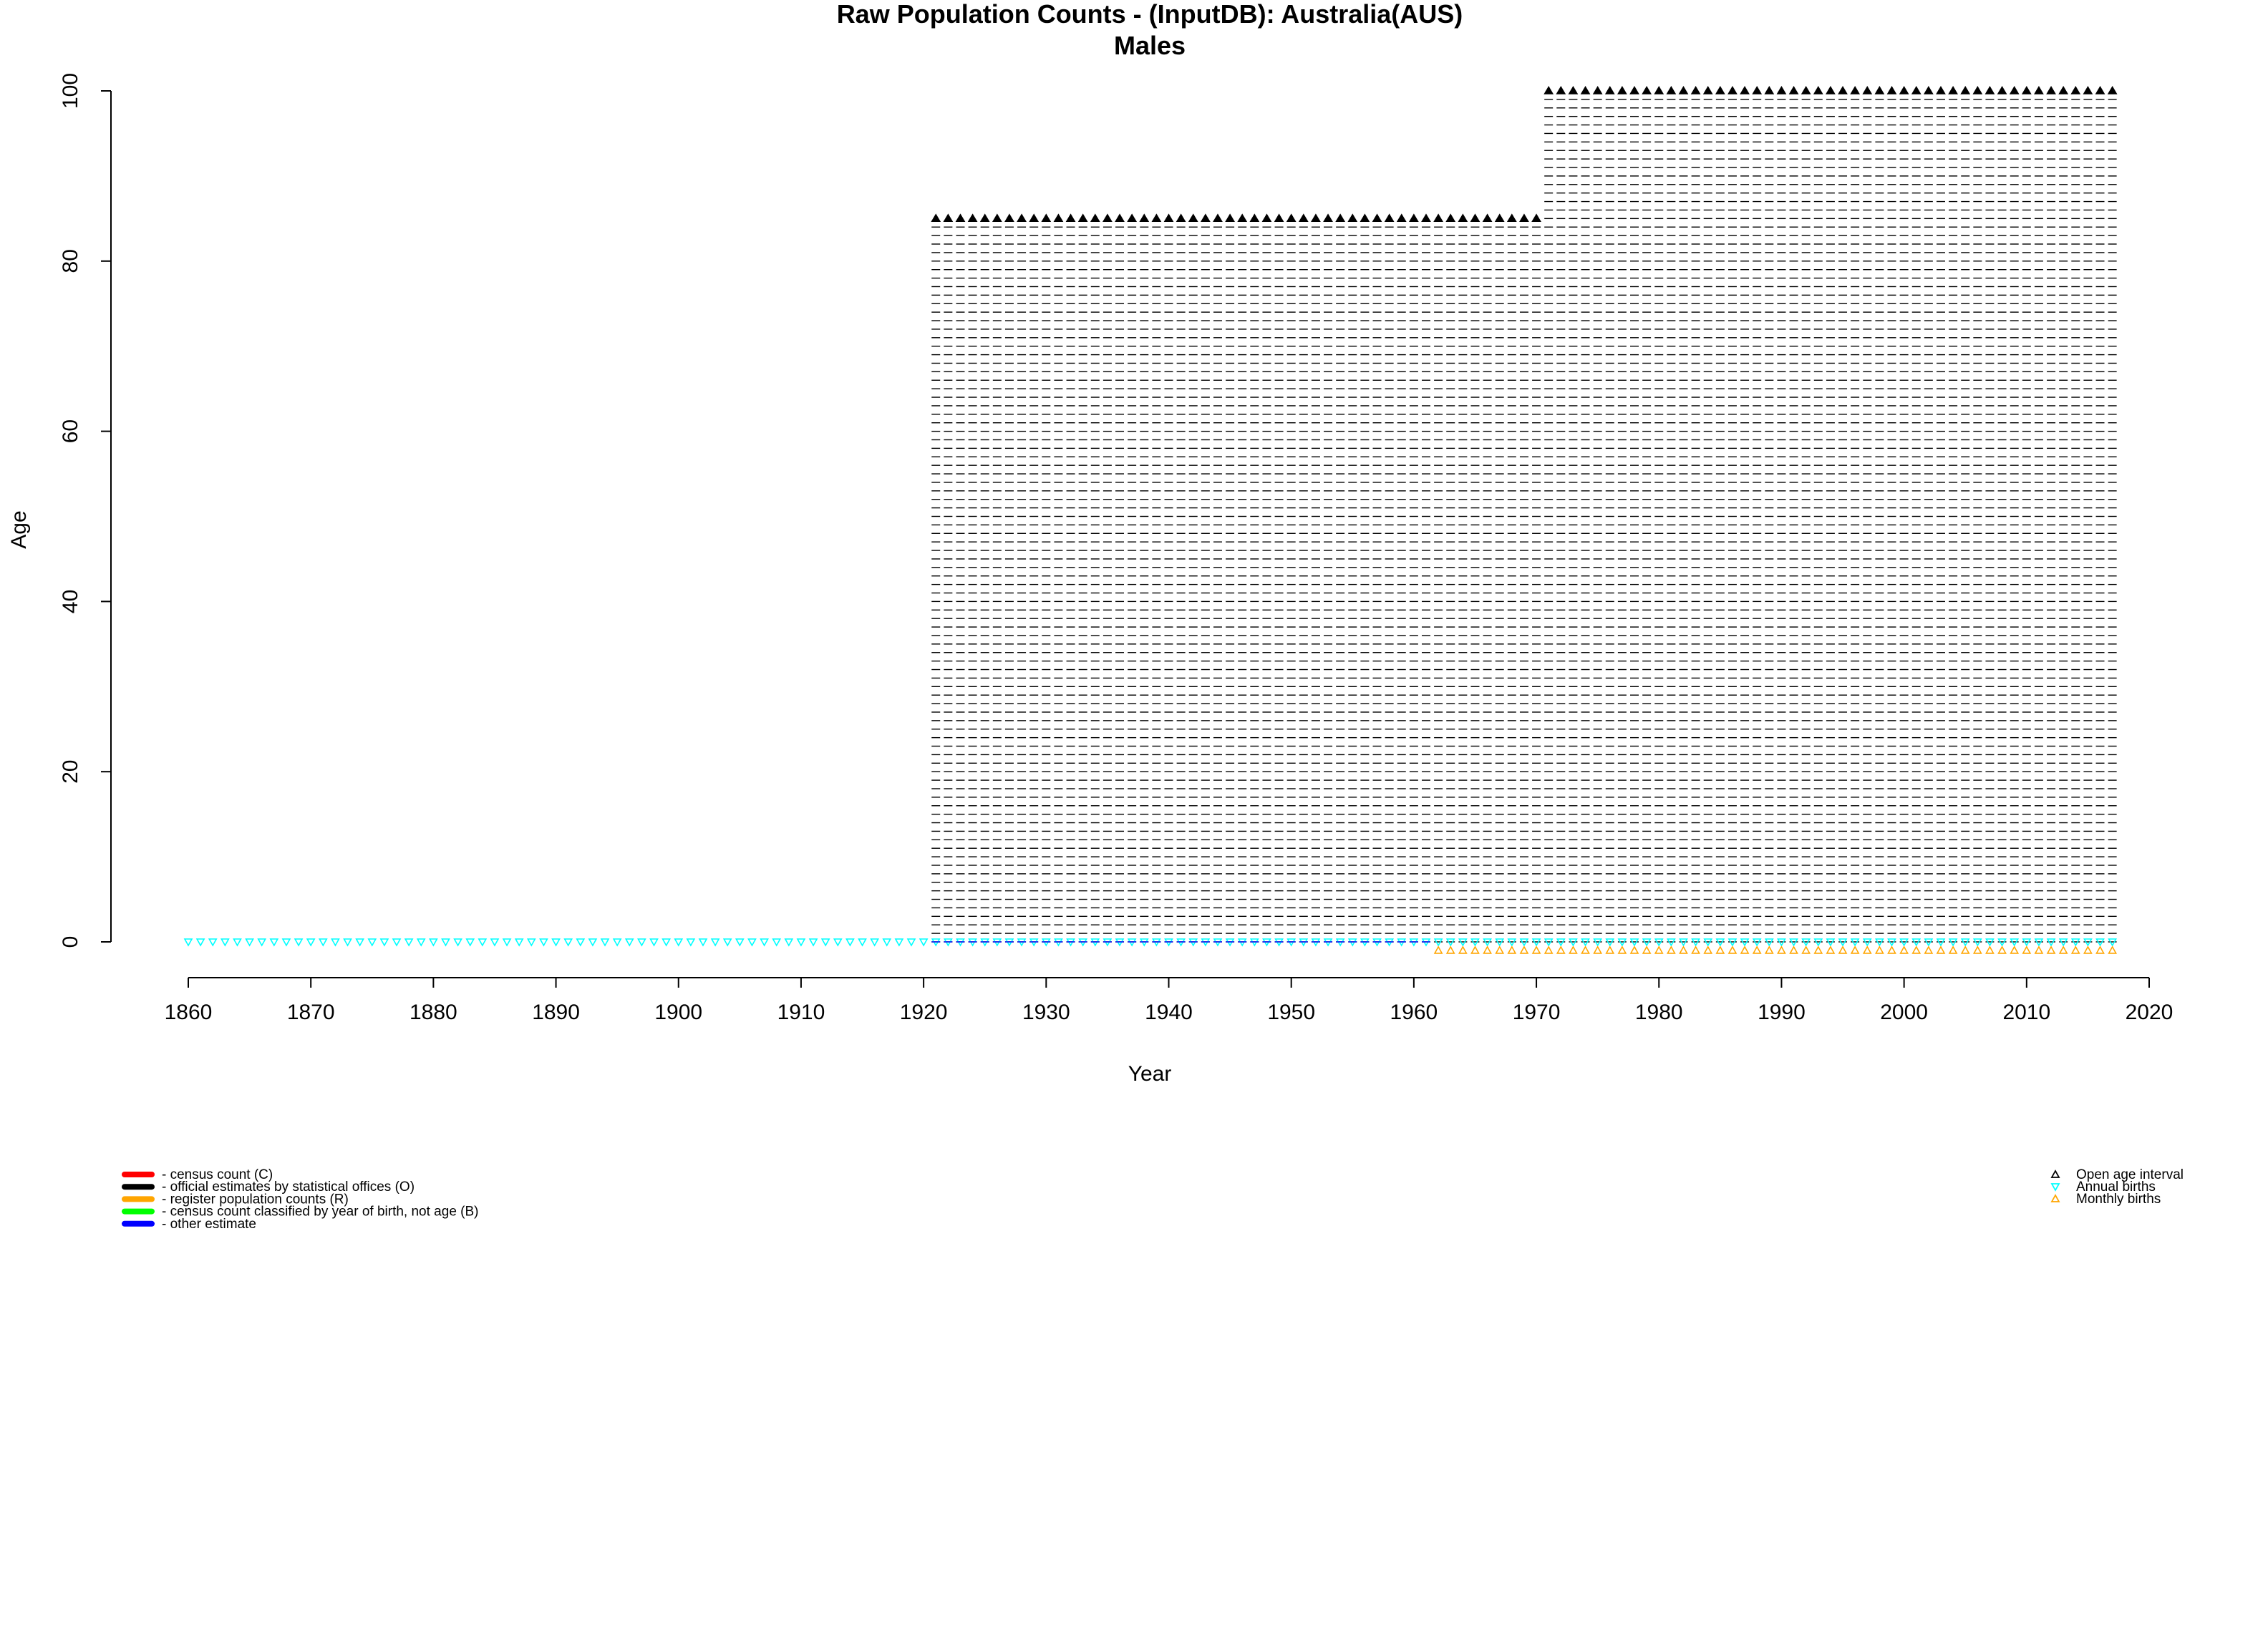 The height and width of the screenshot is (1649, 2268). I want to click on x-tick-label: 1880, so click(433, 1012).